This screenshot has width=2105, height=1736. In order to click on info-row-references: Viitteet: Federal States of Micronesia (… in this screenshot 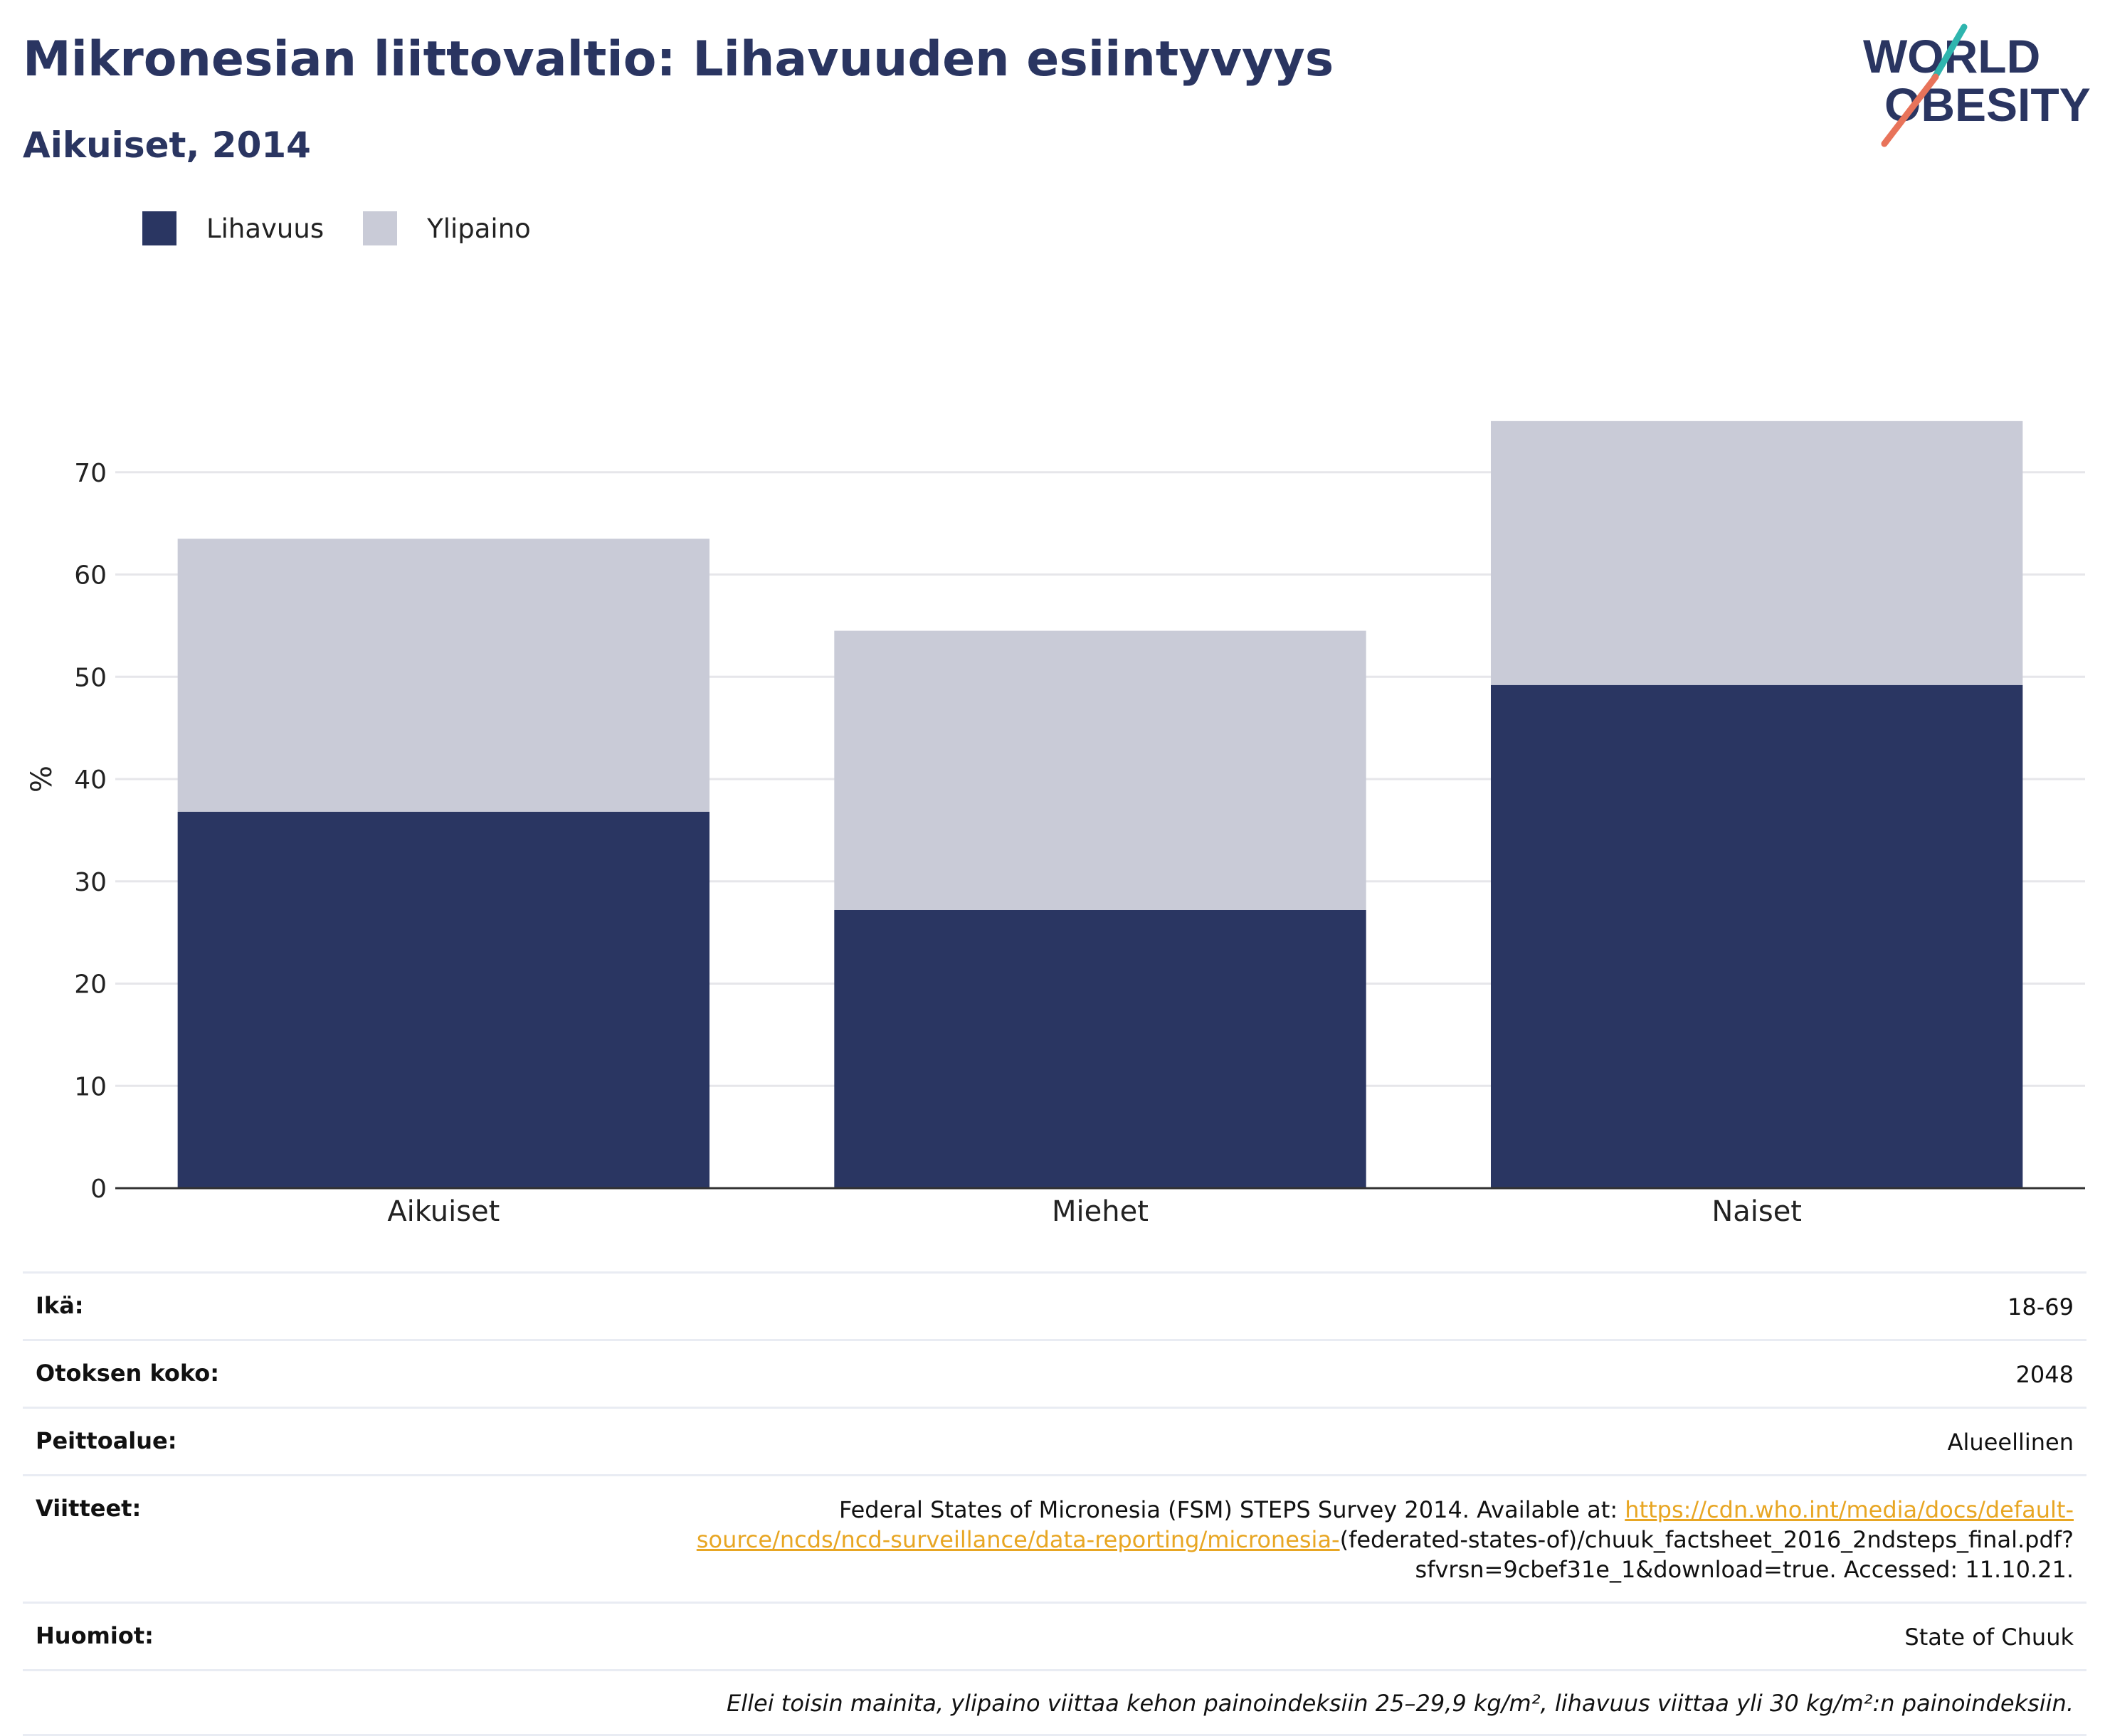, I will do `click(1054, 1538)`.